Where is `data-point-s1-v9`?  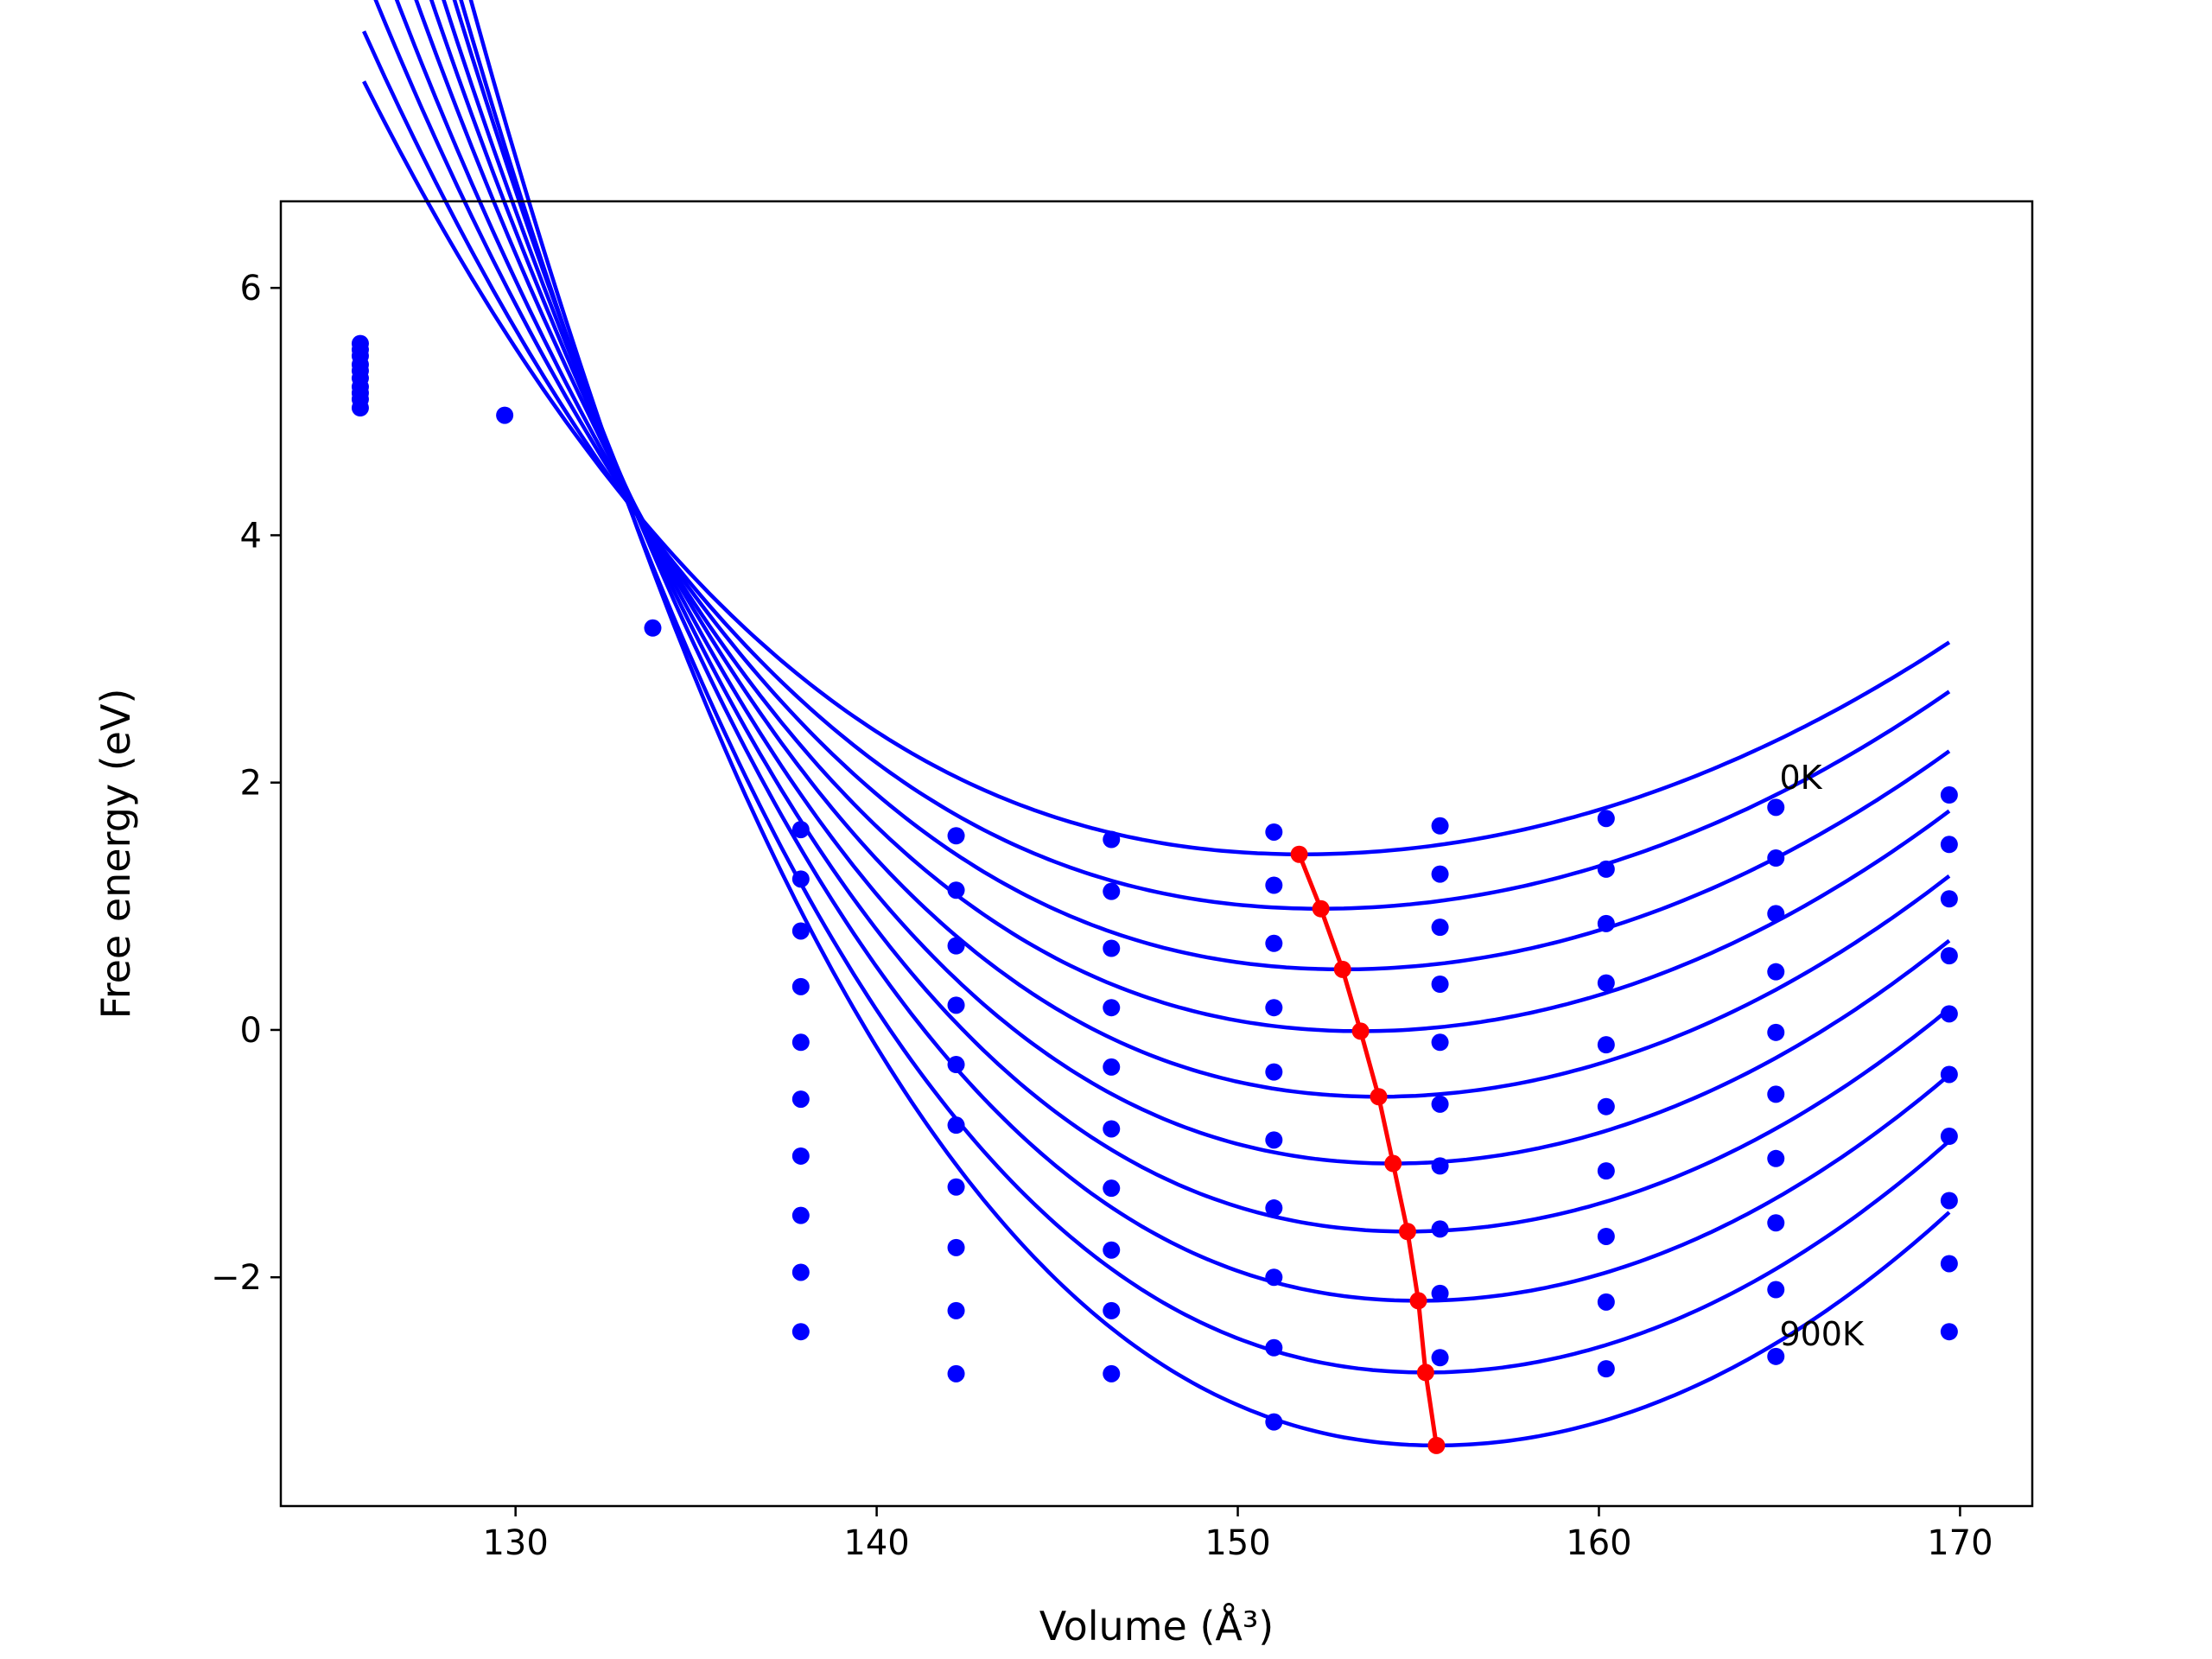 data-point-s1-v9 is located at coordinates (1776, 858).